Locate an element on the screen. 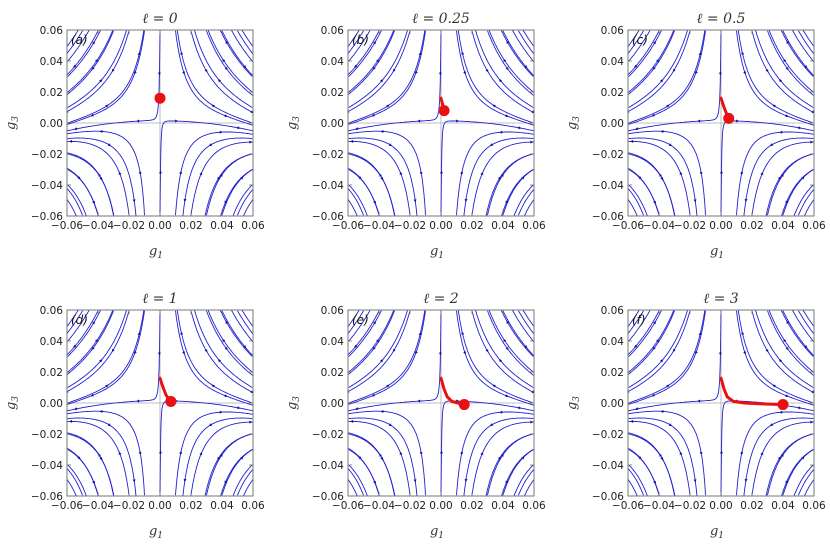  y-tick-label: 0.04 is located at coordinates (52, 62).